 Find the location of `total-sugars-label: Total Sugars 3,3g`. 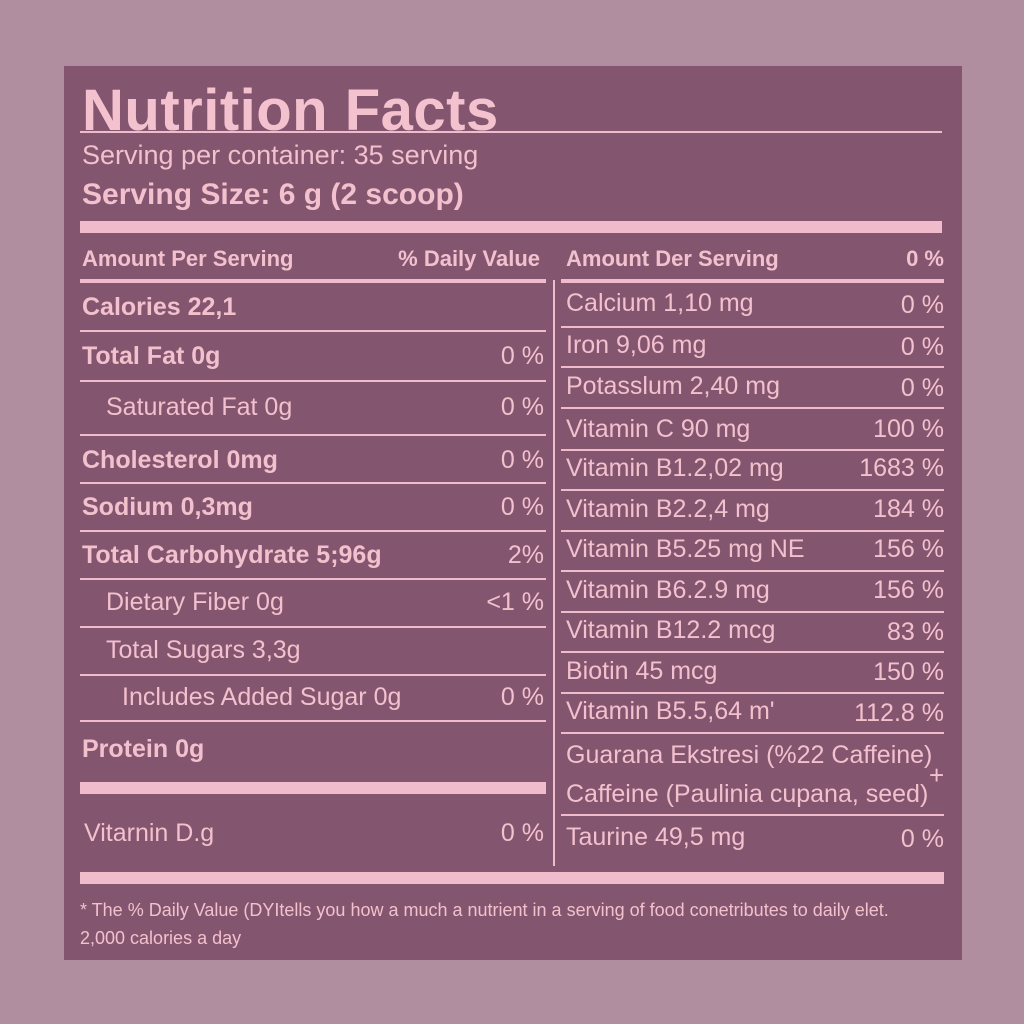

total-sugars-label: Total Sugars 3,3g is located at coordinates (203, 650).